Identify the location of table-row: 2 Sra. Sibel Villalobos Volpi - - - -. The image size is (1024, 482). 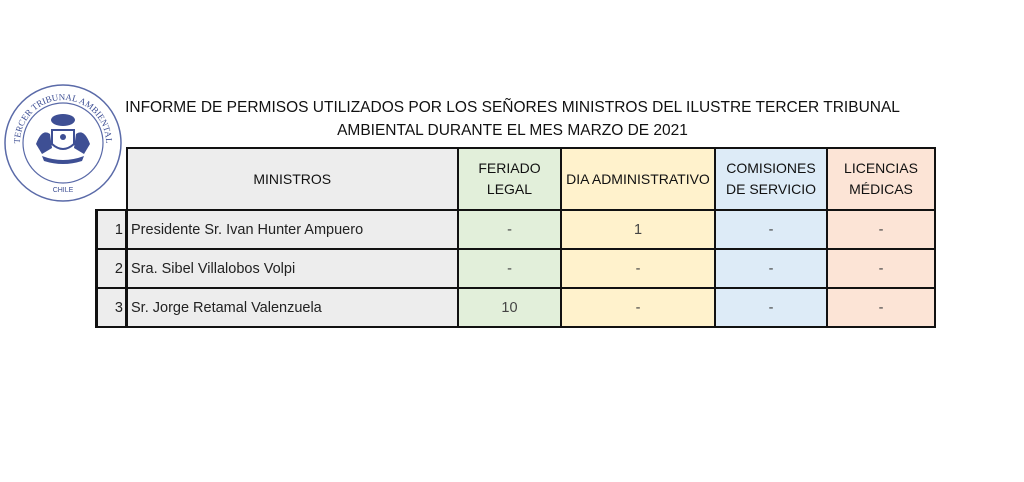
(515, 268).